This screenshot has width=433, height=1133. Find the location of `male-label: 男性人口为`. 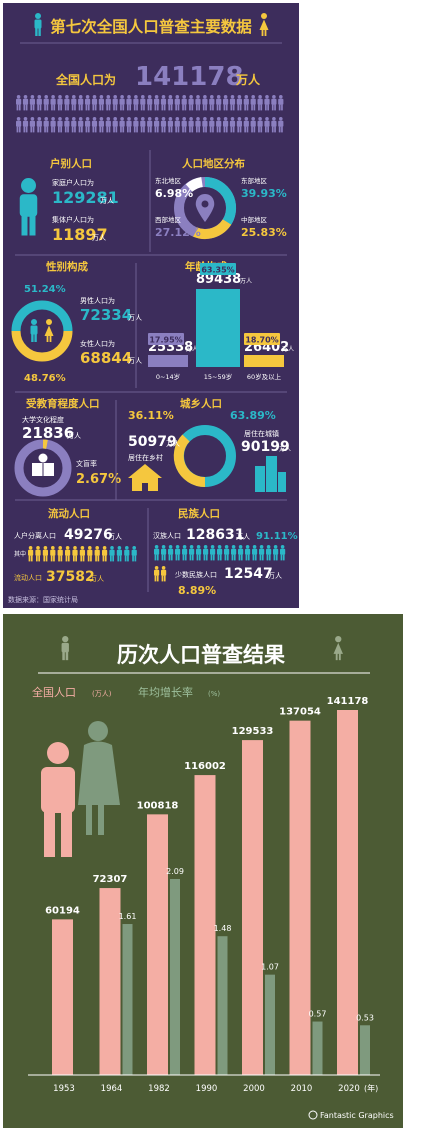

male-label: 男性人口为 is located at coordinates (97, 300).